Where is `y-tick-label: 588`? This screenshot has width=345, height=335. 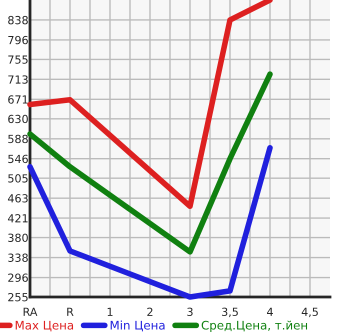 y-tick-label: 588 is located at coordinates (18, 139).